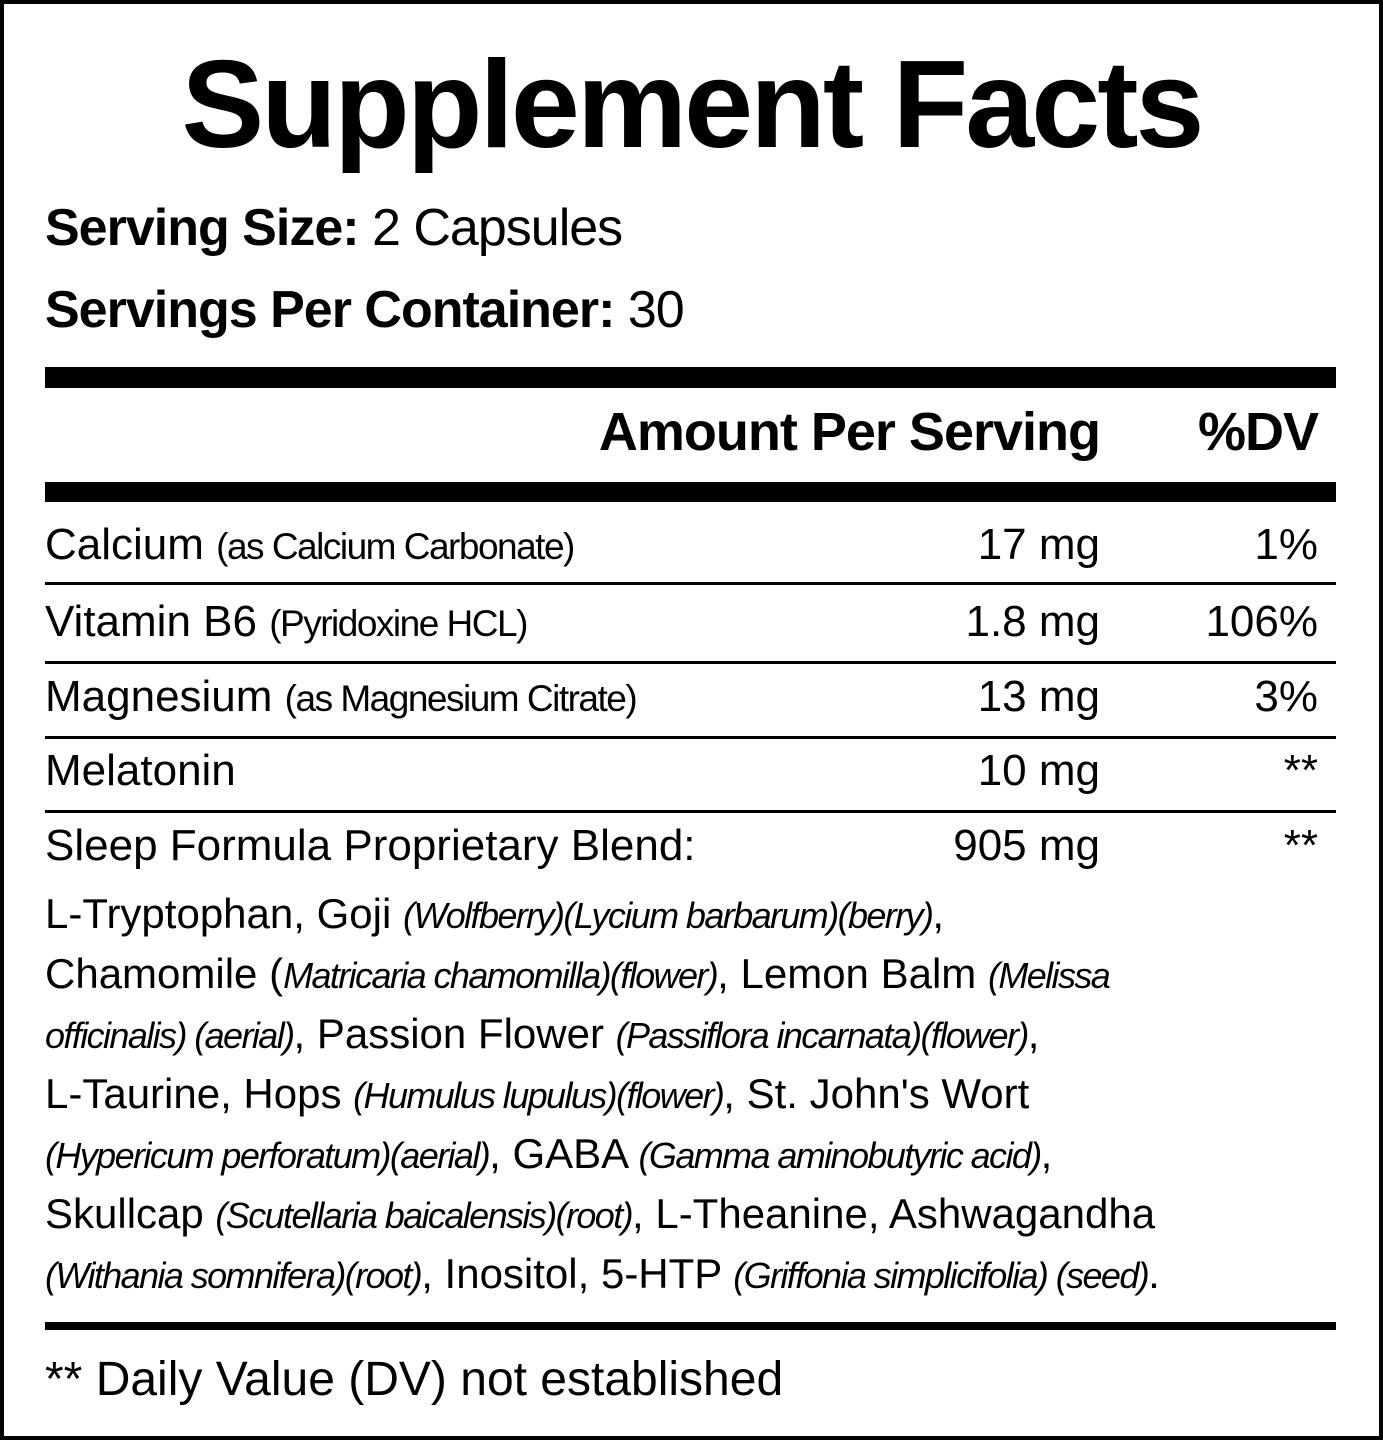  I want to click on servings-per-container: Servings Per Container: 30, so click(365, 310).